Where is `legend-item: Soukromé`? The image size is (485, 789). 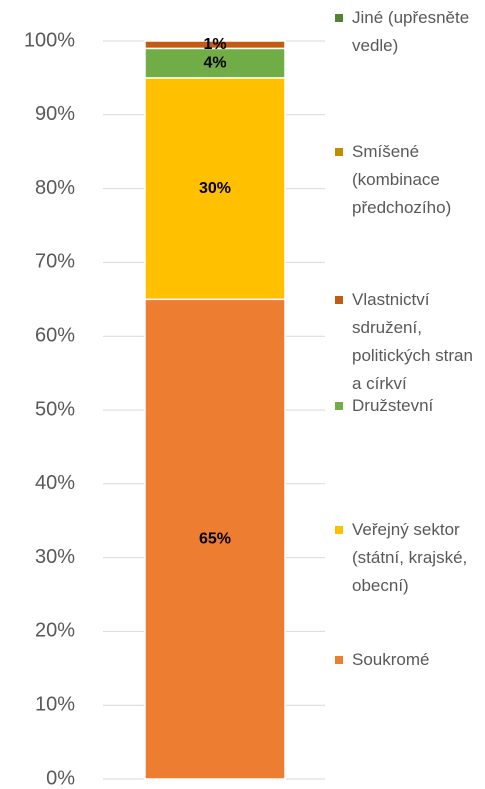 legend-item: Soukromé is located at coordinates (410, 660).